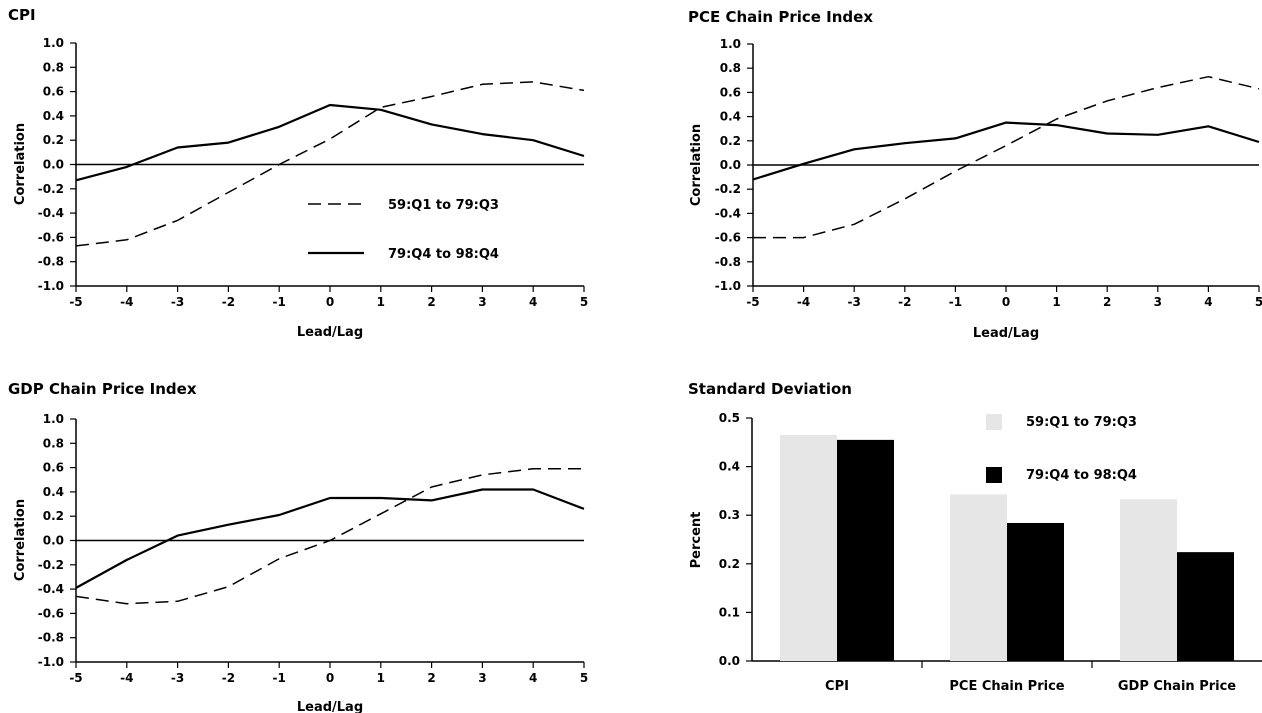 The height and width of the screenshot is (713, 1262). I want to click on legend-swatch-light, so click(994, 422).